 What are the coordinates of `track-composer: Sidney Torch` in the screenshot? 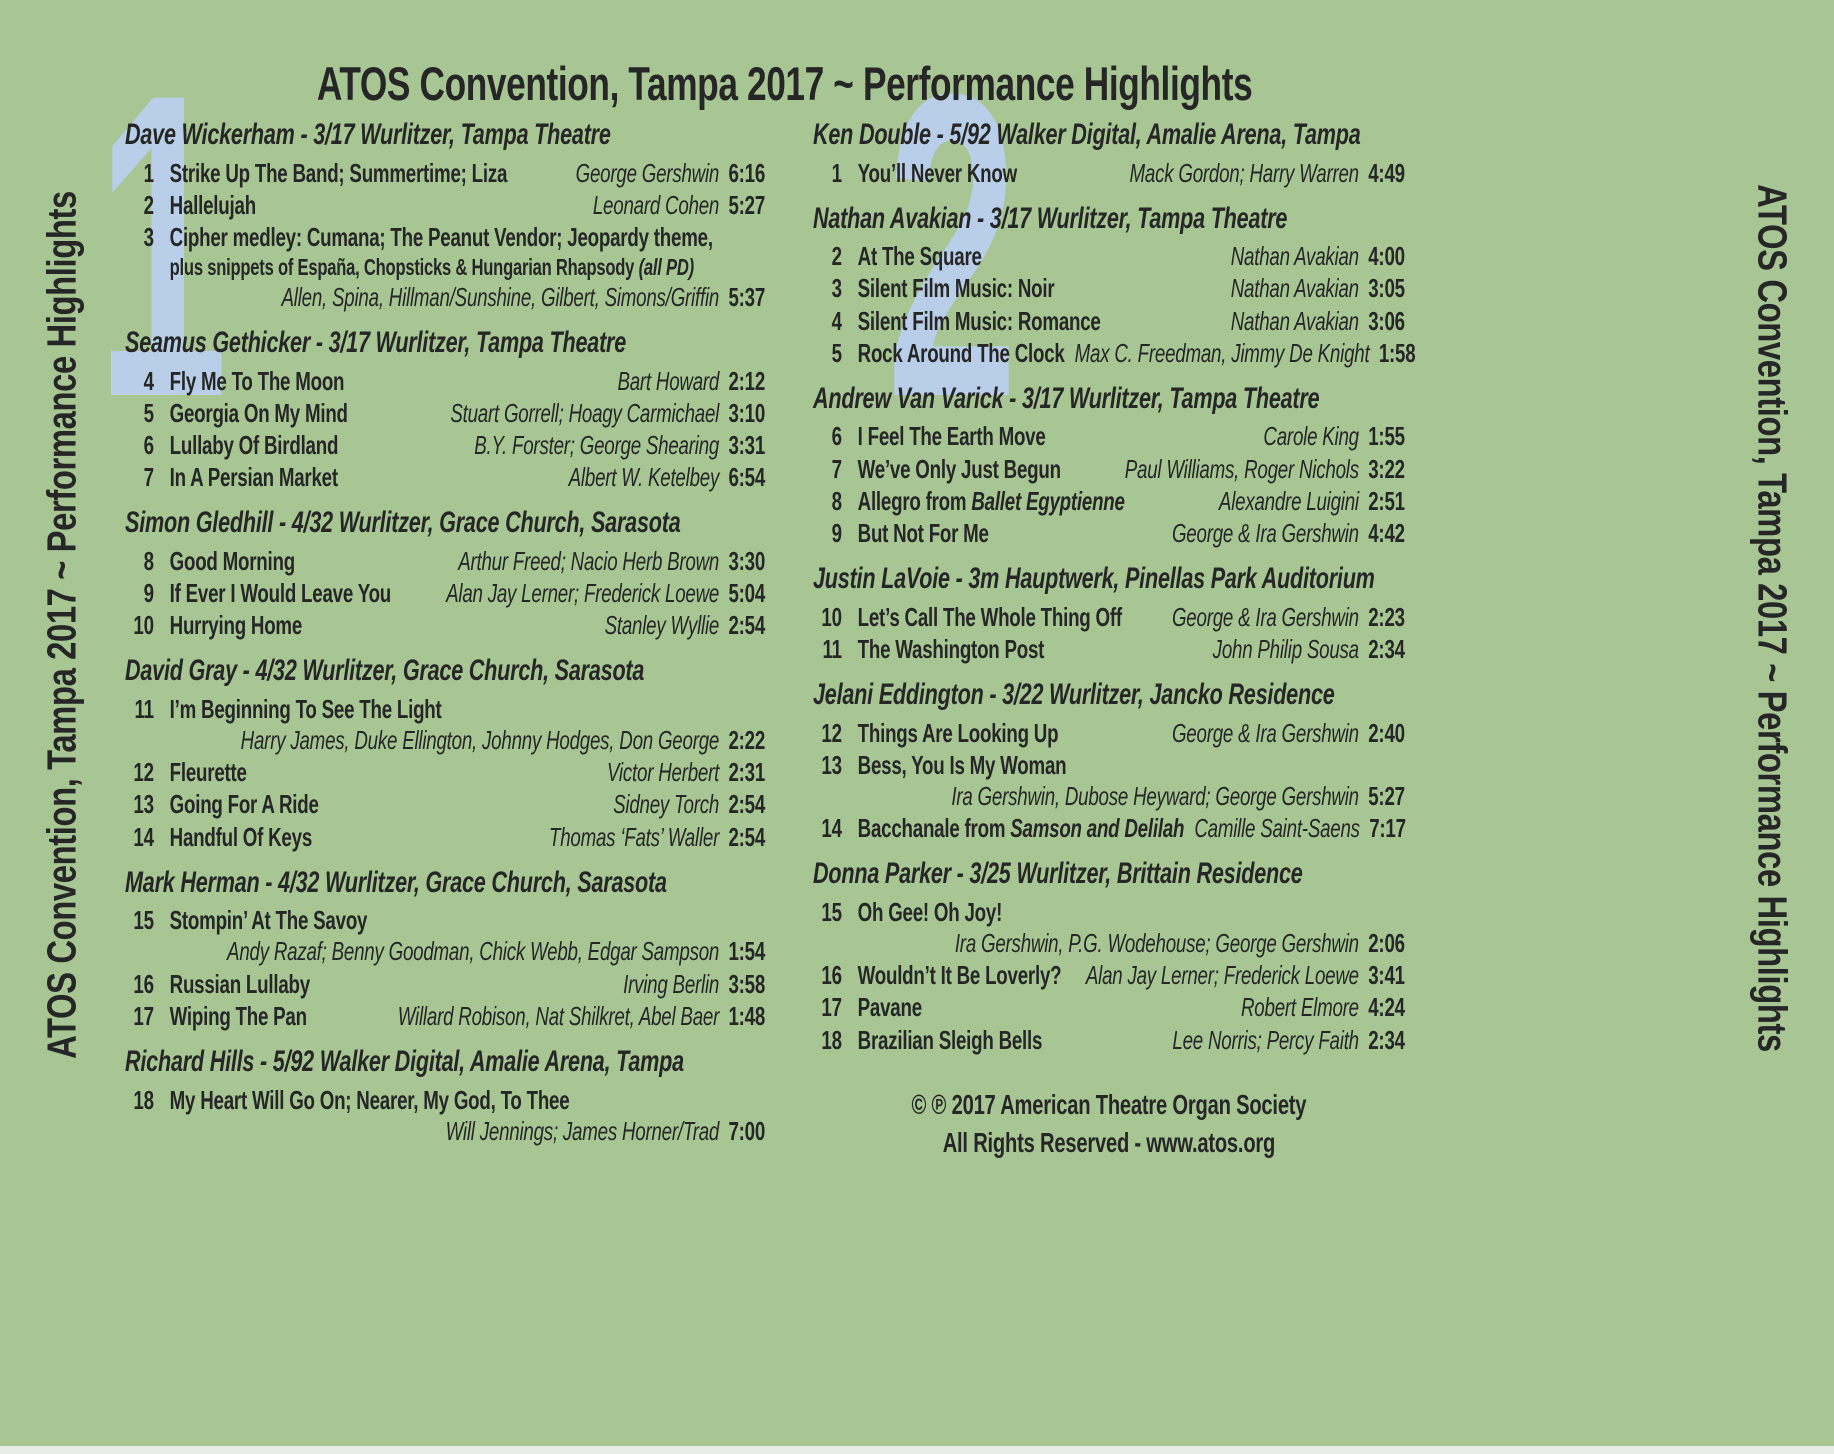 It's located at (666, 804).